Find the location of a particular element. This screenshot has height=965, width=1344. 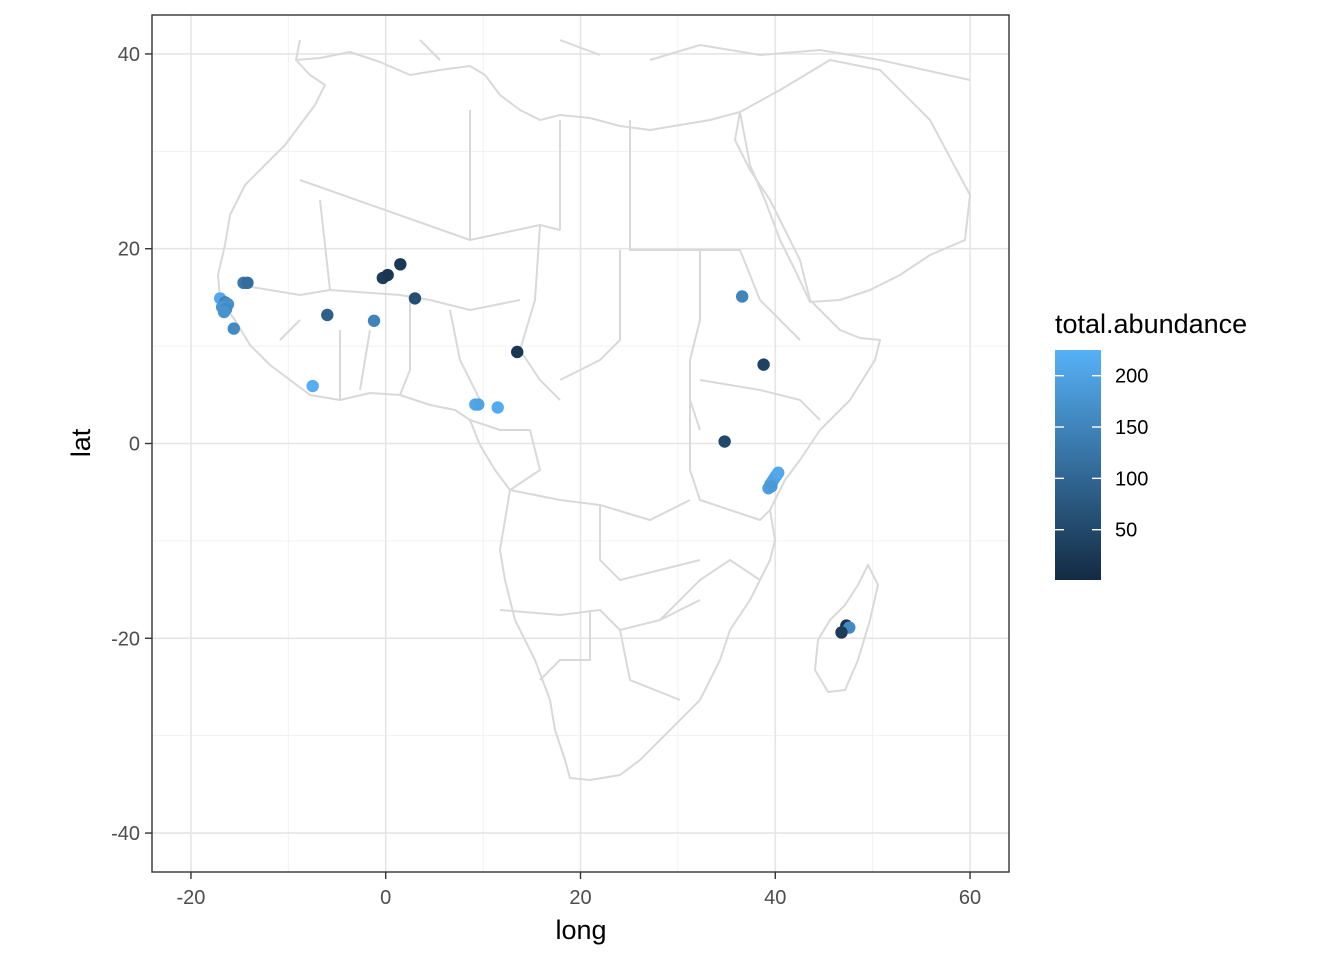

madagascar-outline is located at coordinates (846, 628).